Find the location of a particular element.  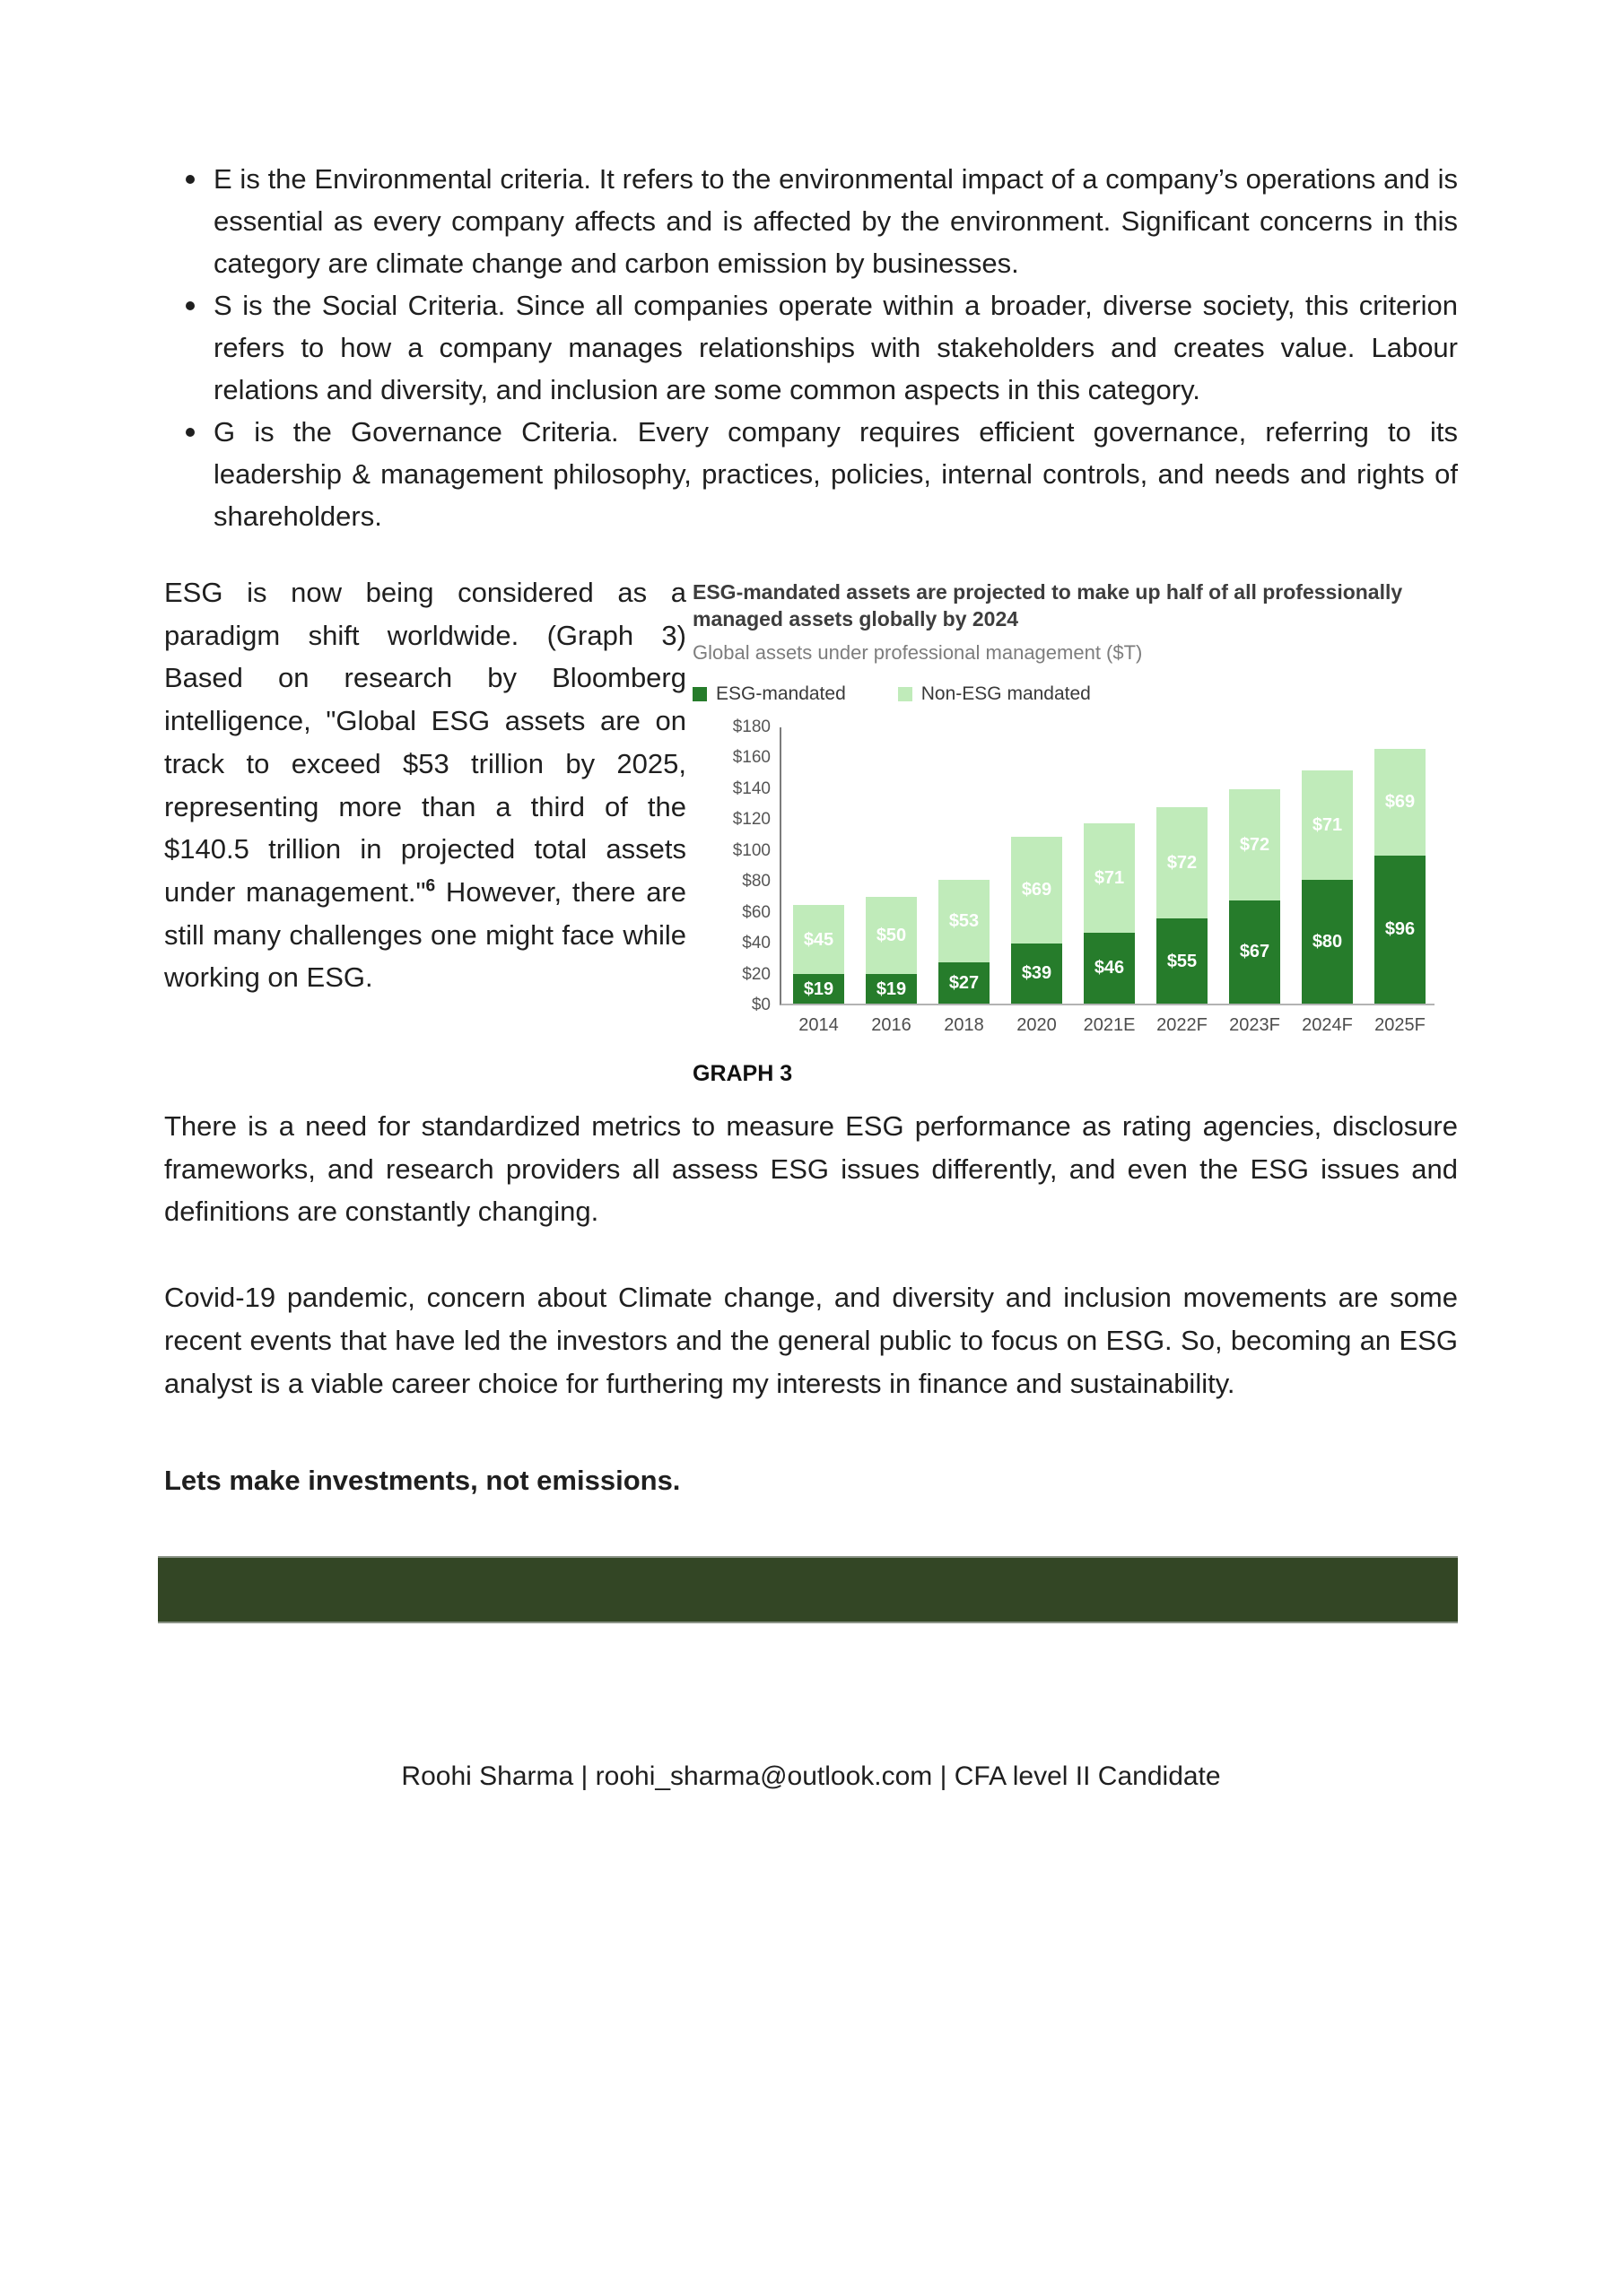

chart-legend: ESG-mandated Non-ESG mandated is located at coordinates (1088, 694).